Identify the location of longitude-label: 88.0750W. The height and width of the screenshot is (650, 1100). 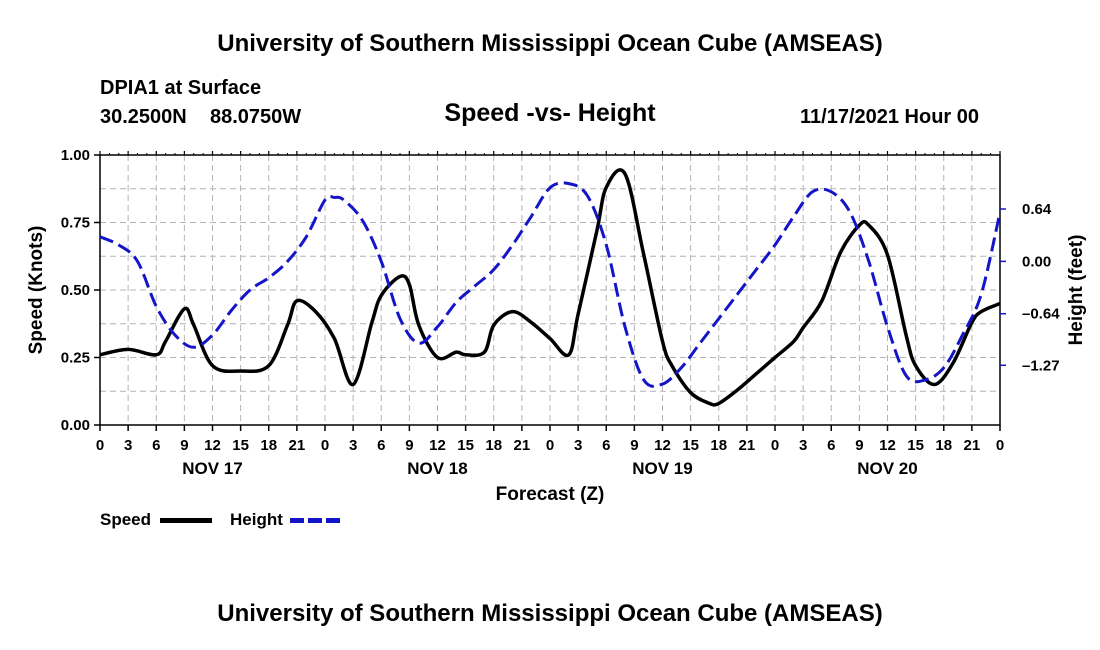
(256, 117).